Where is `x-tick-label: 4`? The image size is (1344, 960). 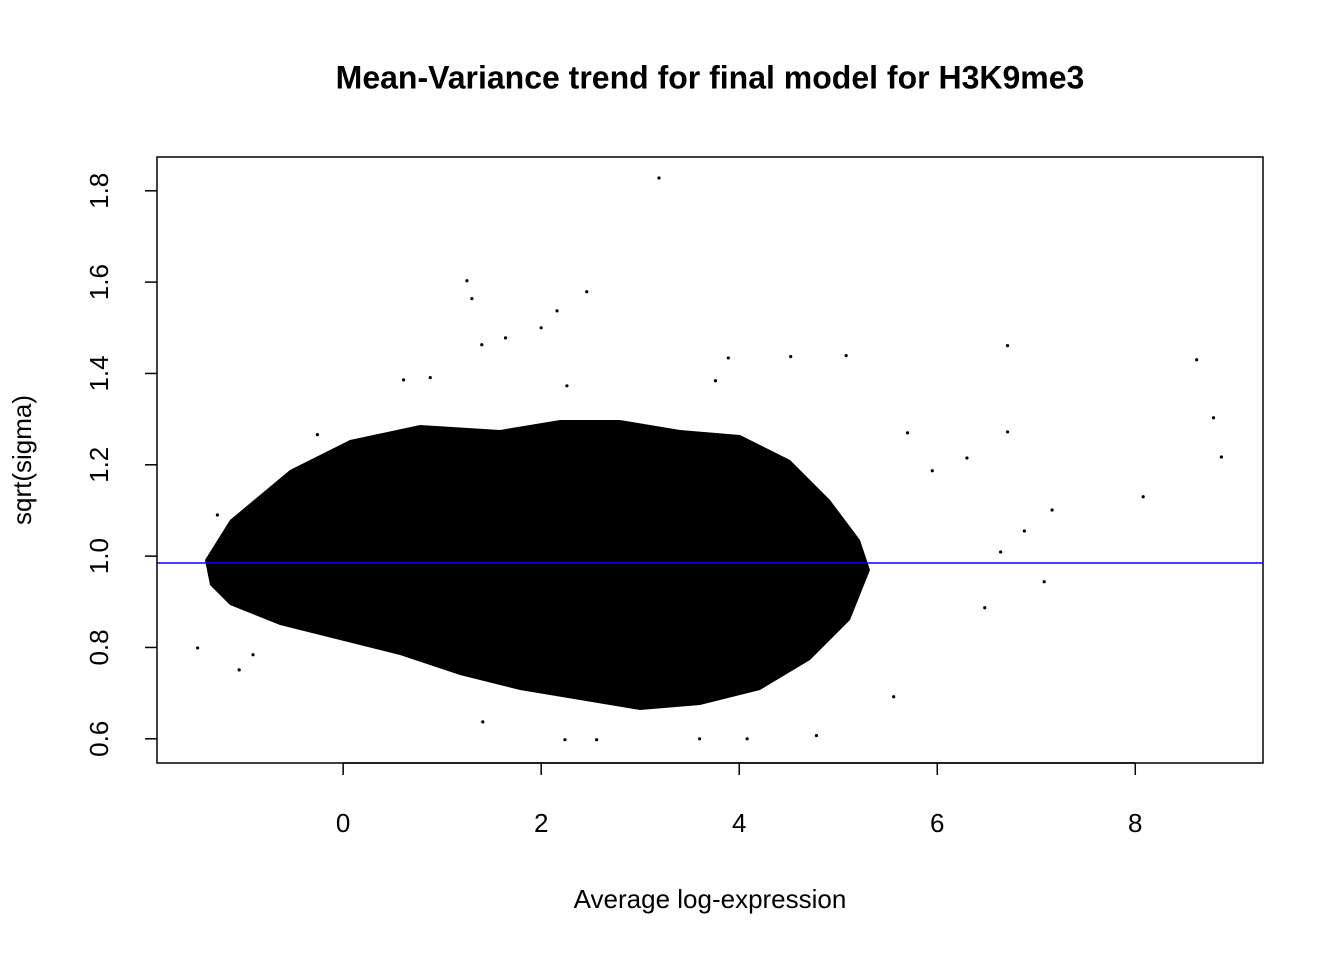
x-tick-label: 4 is located at coordinates (739, 823).